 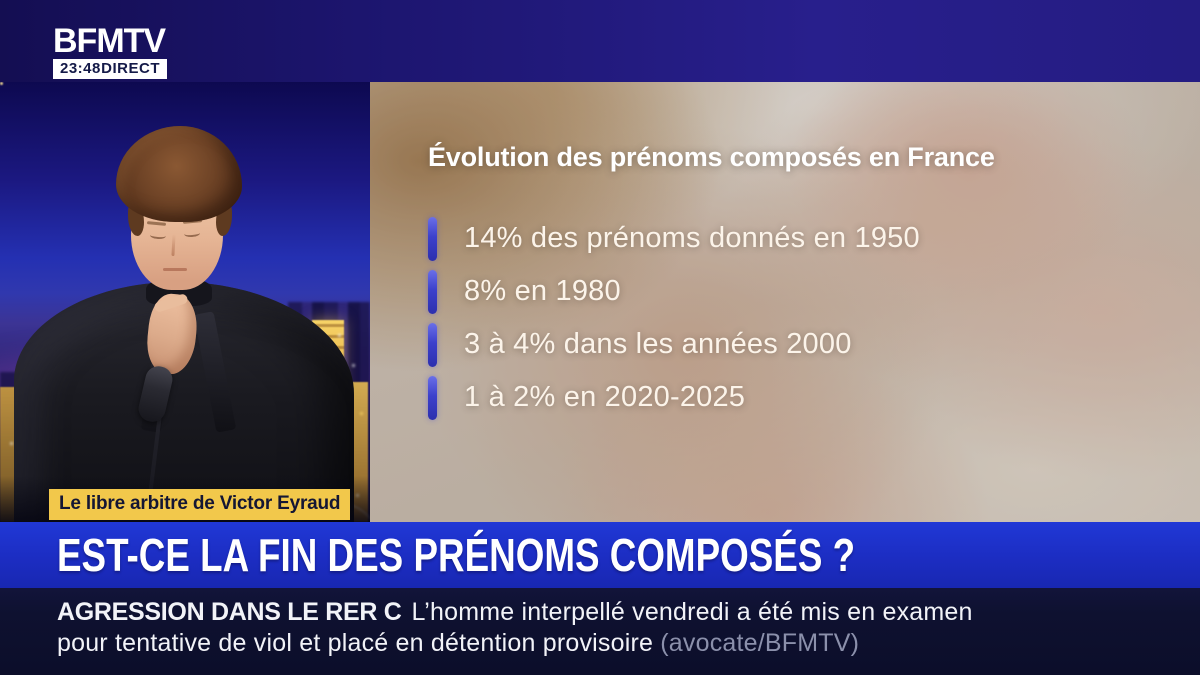 I want to click on list-item: 1 à 2% en 2020-2025, so click(x=674, y=397).